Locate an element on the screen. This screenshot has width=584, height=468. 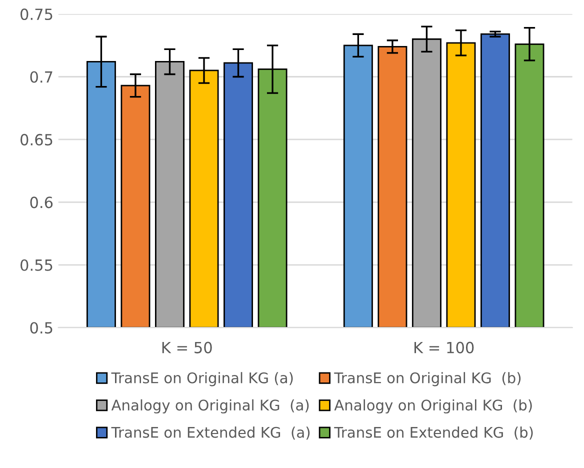
legend-label: Analogy on Original KG (a) is located at coordinates (210, 406).